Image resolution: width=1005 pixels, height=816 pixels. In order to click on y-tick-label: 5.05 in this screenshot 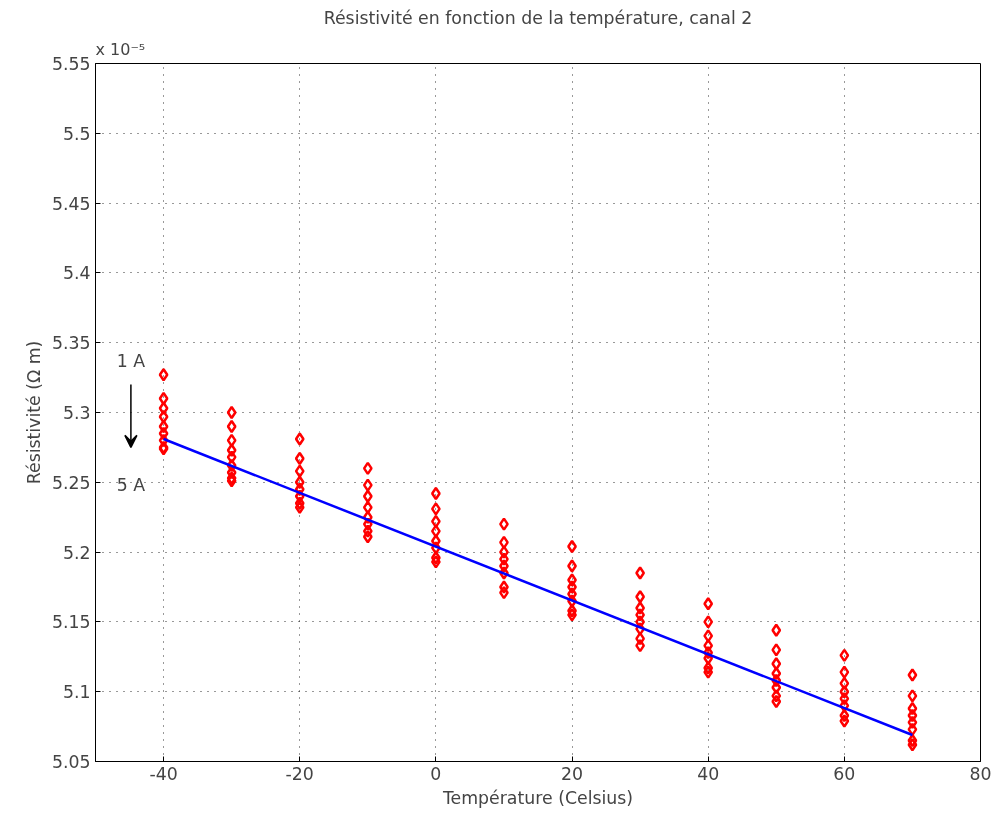, I will do `click(71, 762)`.